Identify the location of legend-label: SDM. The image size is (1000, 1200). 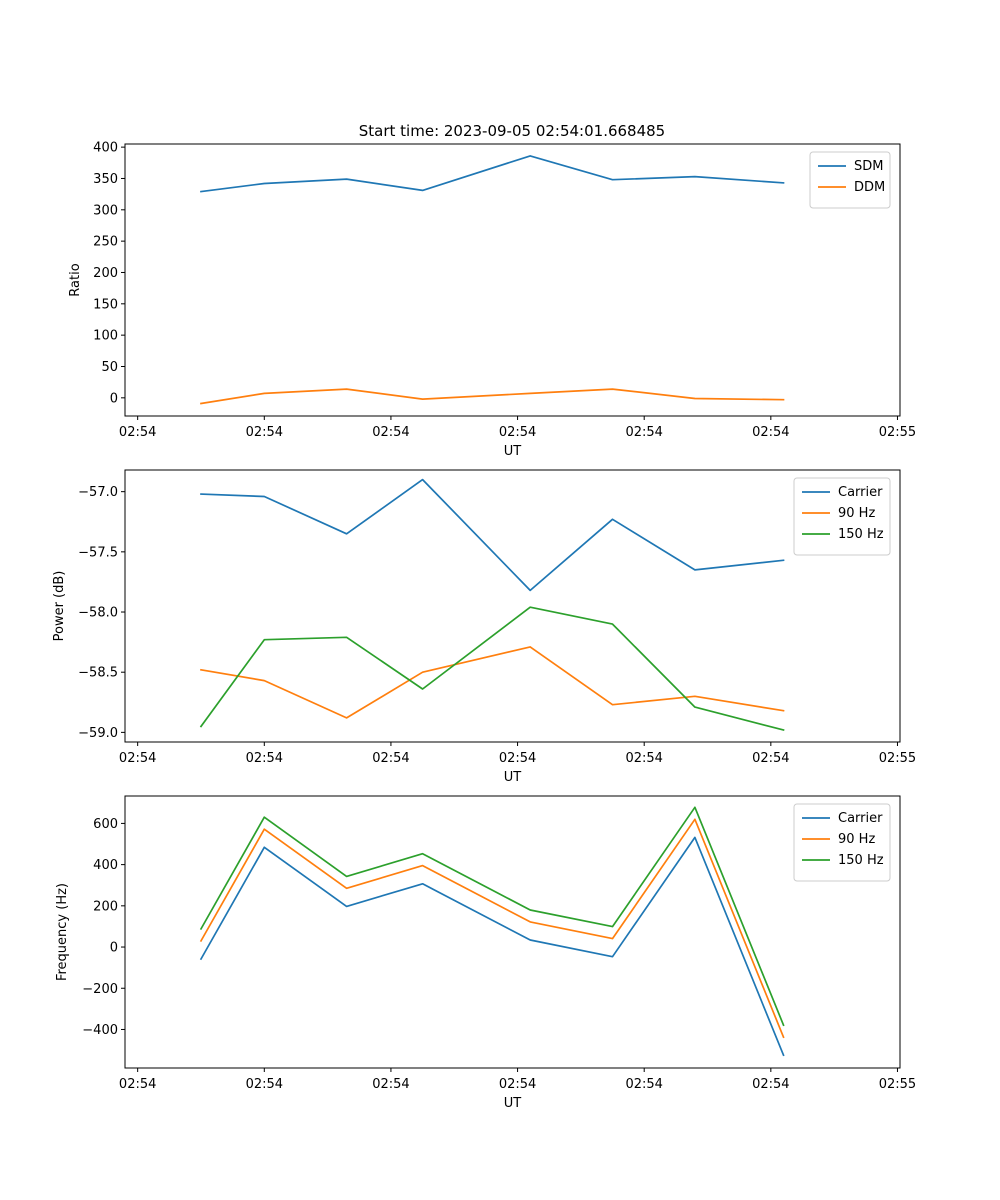
(868, 166).